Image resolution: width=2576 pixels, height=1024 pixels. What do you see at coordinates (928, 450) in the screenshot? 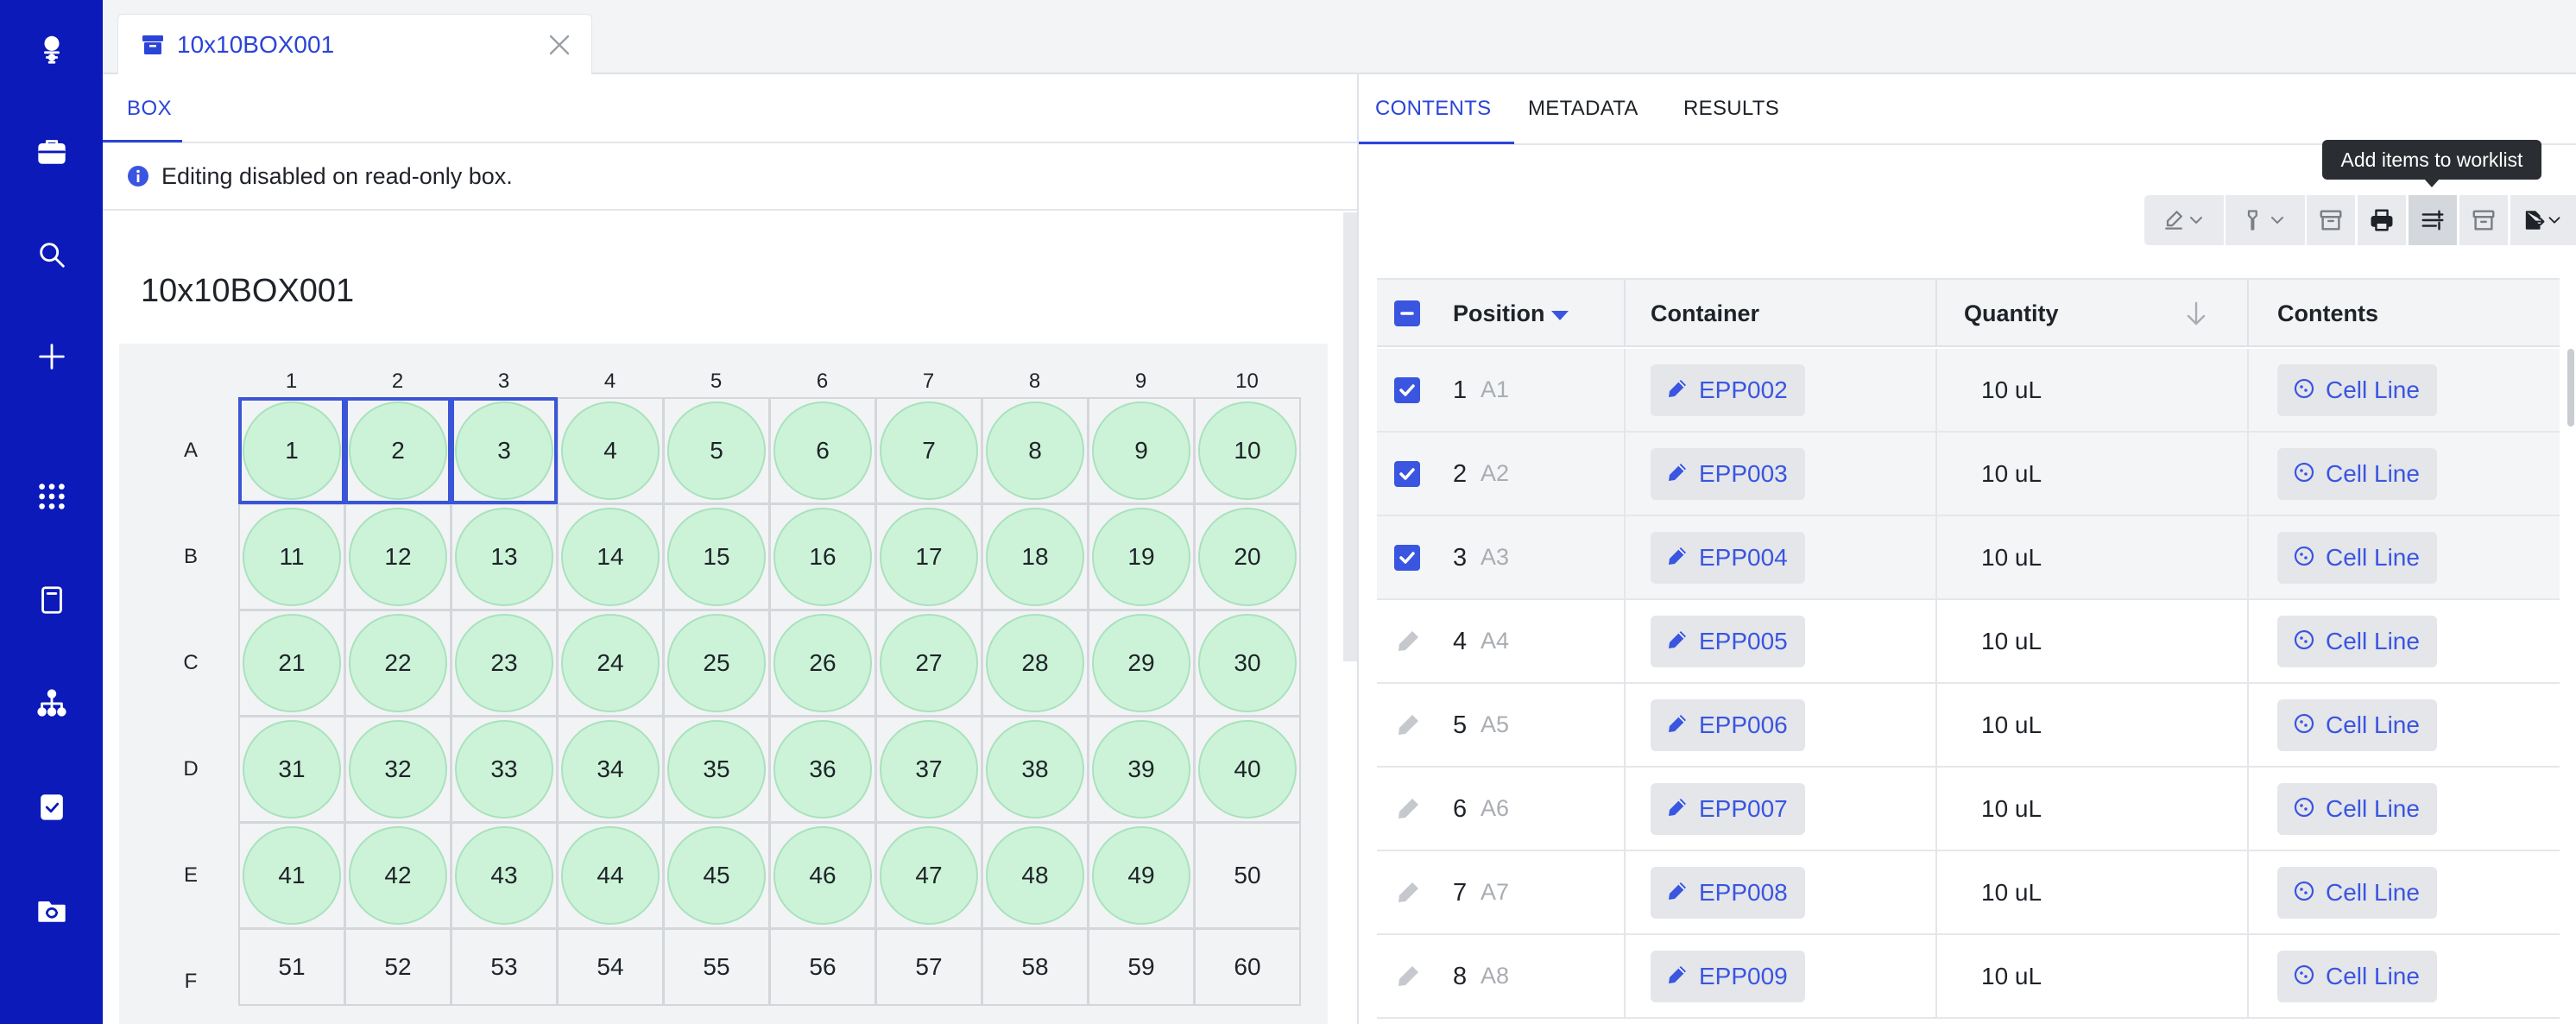
I see `grid-well: 7` at bounding box center [928, 450].